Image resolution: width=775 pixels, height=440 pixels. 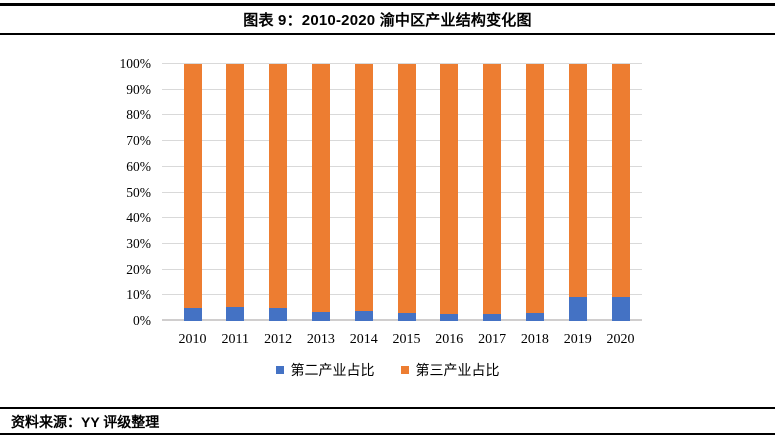 What do you see at coordinates (138, 295) in the screenshot?
I see `y-tick-label: 10%` at bounding box center [138, 295].